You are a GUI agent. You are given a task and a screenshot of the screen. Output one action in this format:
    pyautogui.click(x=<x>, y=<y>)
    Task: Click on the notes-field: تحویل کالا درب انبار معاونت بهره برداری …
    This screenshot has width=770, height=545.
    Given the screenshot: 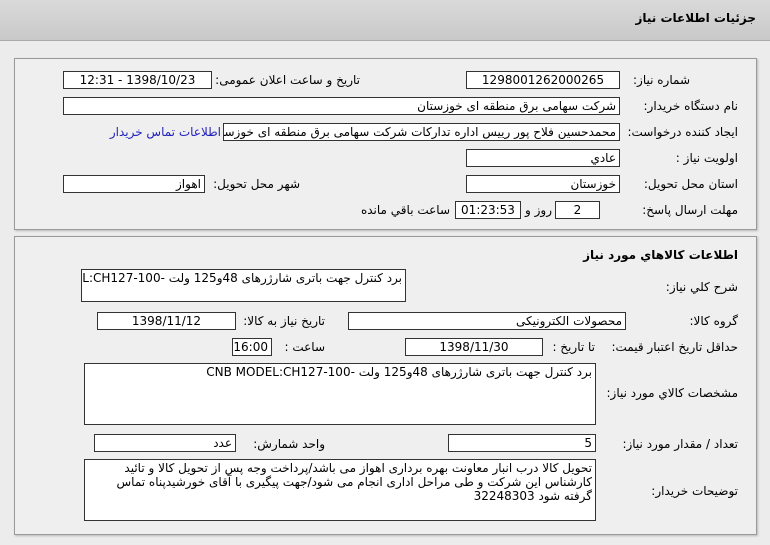 What is the action you would take?
    pyautogui.click(x=340, y=490)
    